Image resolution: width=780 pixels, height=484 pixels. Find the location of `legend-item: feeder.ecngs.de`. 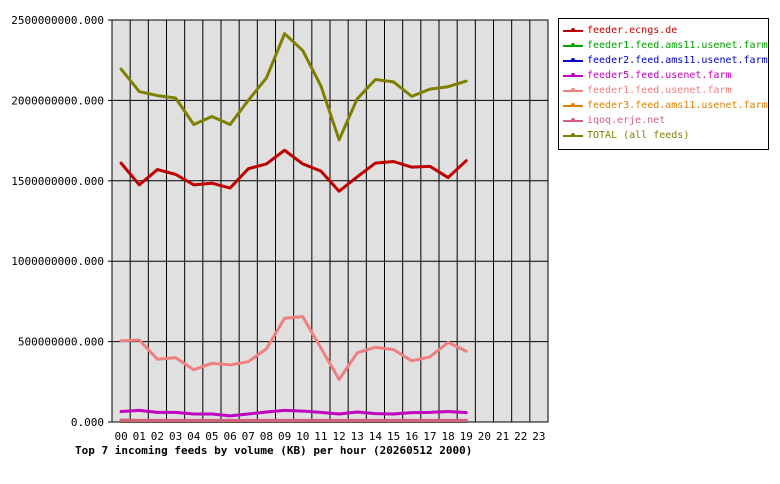

legend-item: feeder.ecngs.de is located at coordinates (663, 30).